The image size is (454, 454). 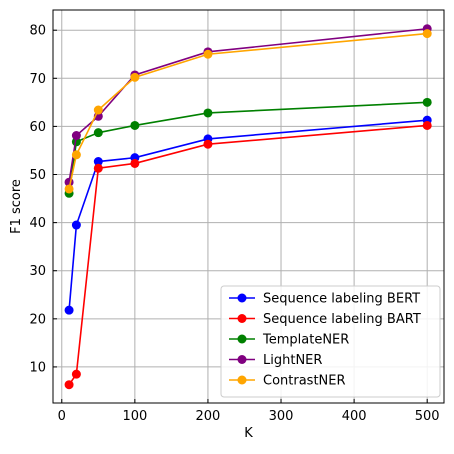 I want to click on legend-label: ContrastNER, so click(x=304, y=381).